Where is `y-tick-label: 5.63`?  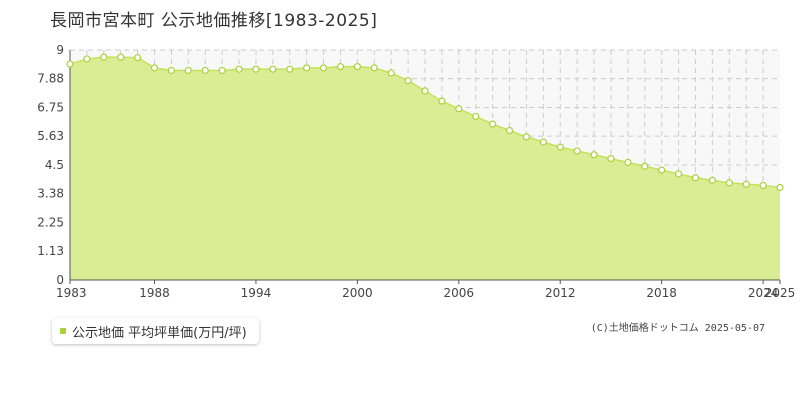 y-tick-label: 5.63 is located at coordinates (50, 136).